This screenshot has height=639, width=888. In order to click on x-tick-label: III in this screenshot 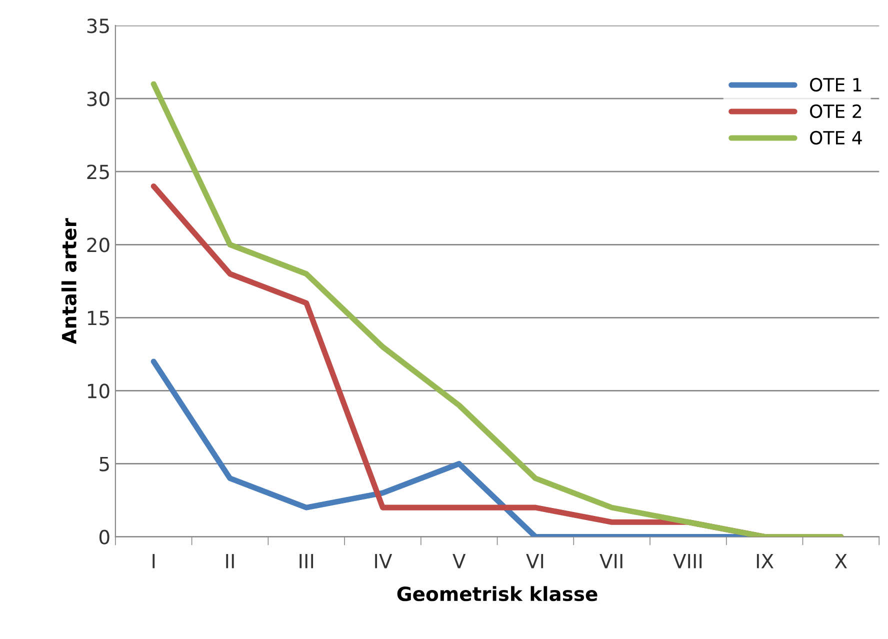, I will do `click(307, 561)`.